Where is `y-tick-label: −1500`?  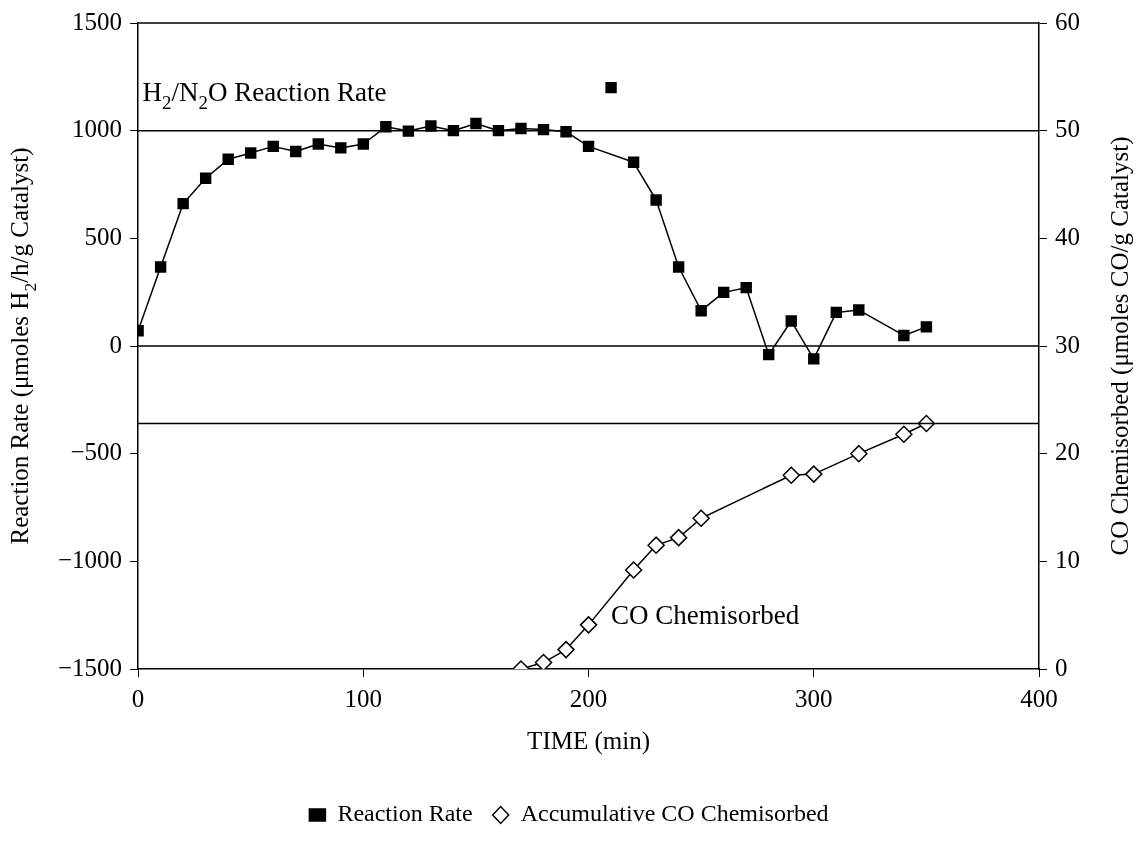 y-tick-label: −1500 is located at coordinates (90, 667).